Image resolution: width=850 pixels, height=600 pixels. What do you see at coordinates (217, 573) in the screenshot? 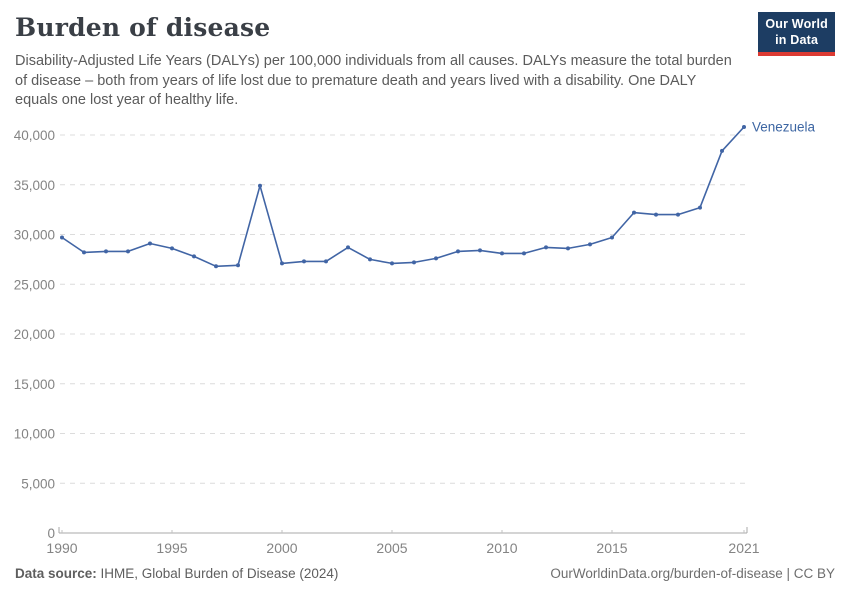
I see `data-source-value: IHME, Global Burden of Disease (2024)` at bounding box center [217, 573].